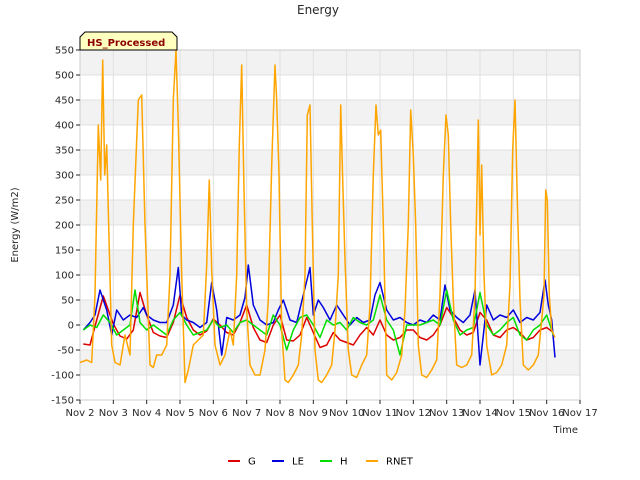  I want to click on x-tick-label: Nov 16, so click(546, 413).